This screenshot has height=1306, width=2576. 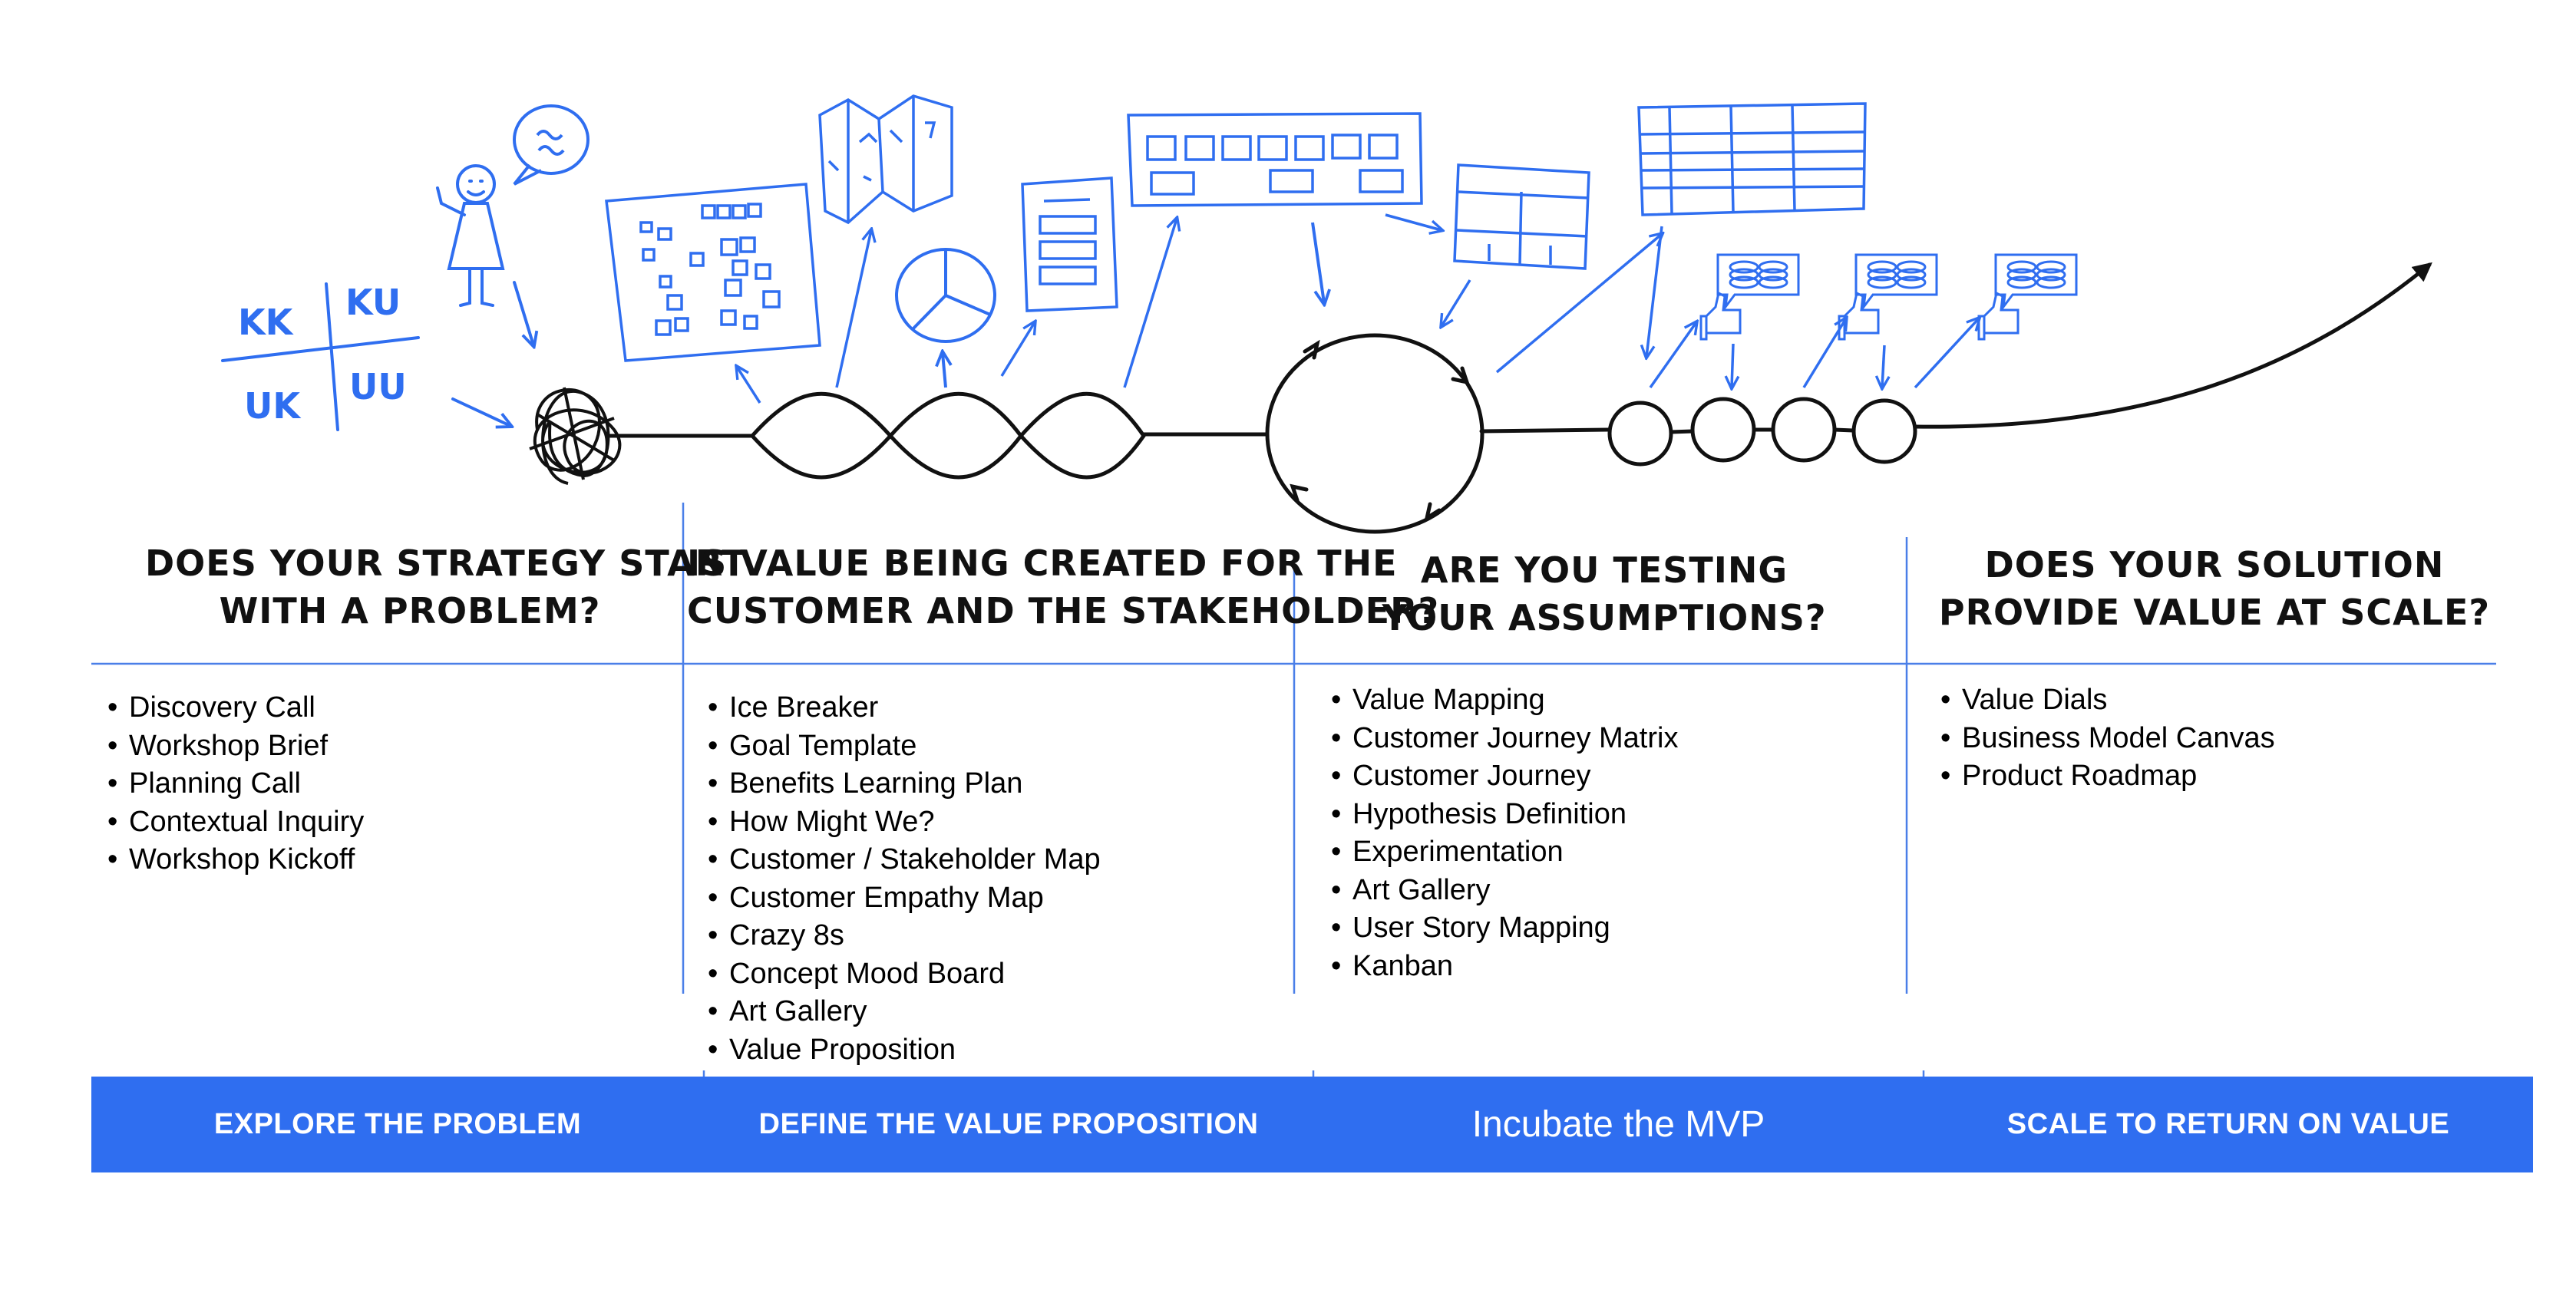 I want to click on question-line: provide value at scale?, so click(x=2214, y=612).